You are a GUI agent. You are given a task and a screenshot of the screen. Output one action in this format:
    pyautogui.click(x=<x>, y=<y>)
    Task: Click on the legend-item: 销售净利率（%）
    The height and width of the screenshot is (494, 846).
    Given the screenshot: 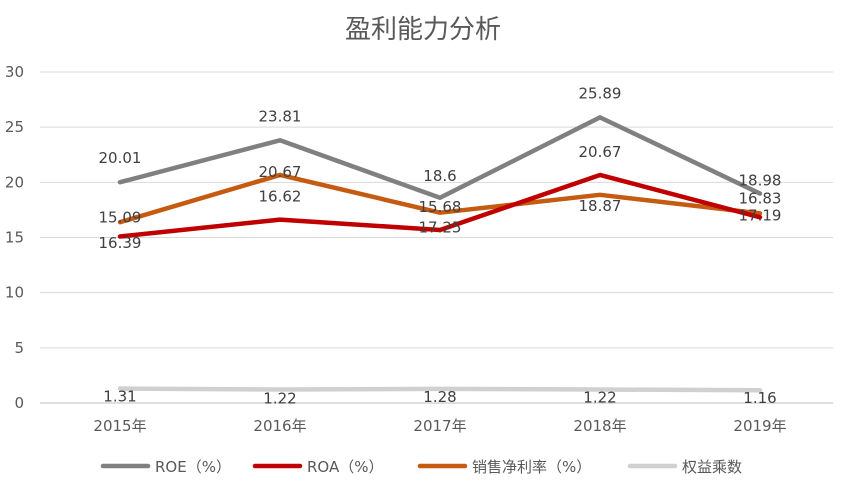 What is the action you would take?
    pyautogui.click(x=504, y=467)
    